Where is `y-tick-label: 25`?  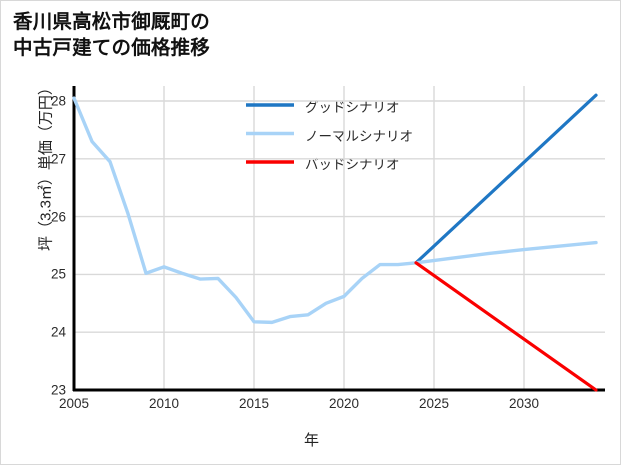 y-tick-label: 25 is located at coordinates (58, 274).